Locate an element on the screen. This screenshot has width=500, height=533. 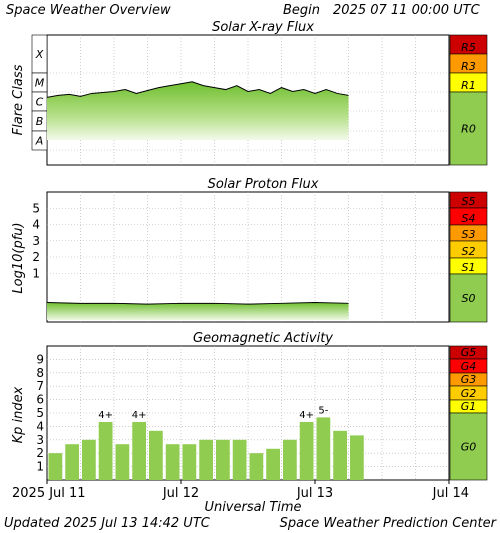
proton-title: Solar Proton Flux is located at coordinates (263, 184).